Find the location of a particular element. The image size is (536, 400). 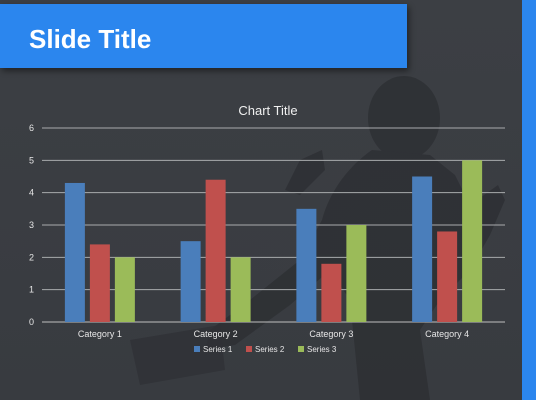

slide-title: Slide Title is located at coordinates (90, 39).